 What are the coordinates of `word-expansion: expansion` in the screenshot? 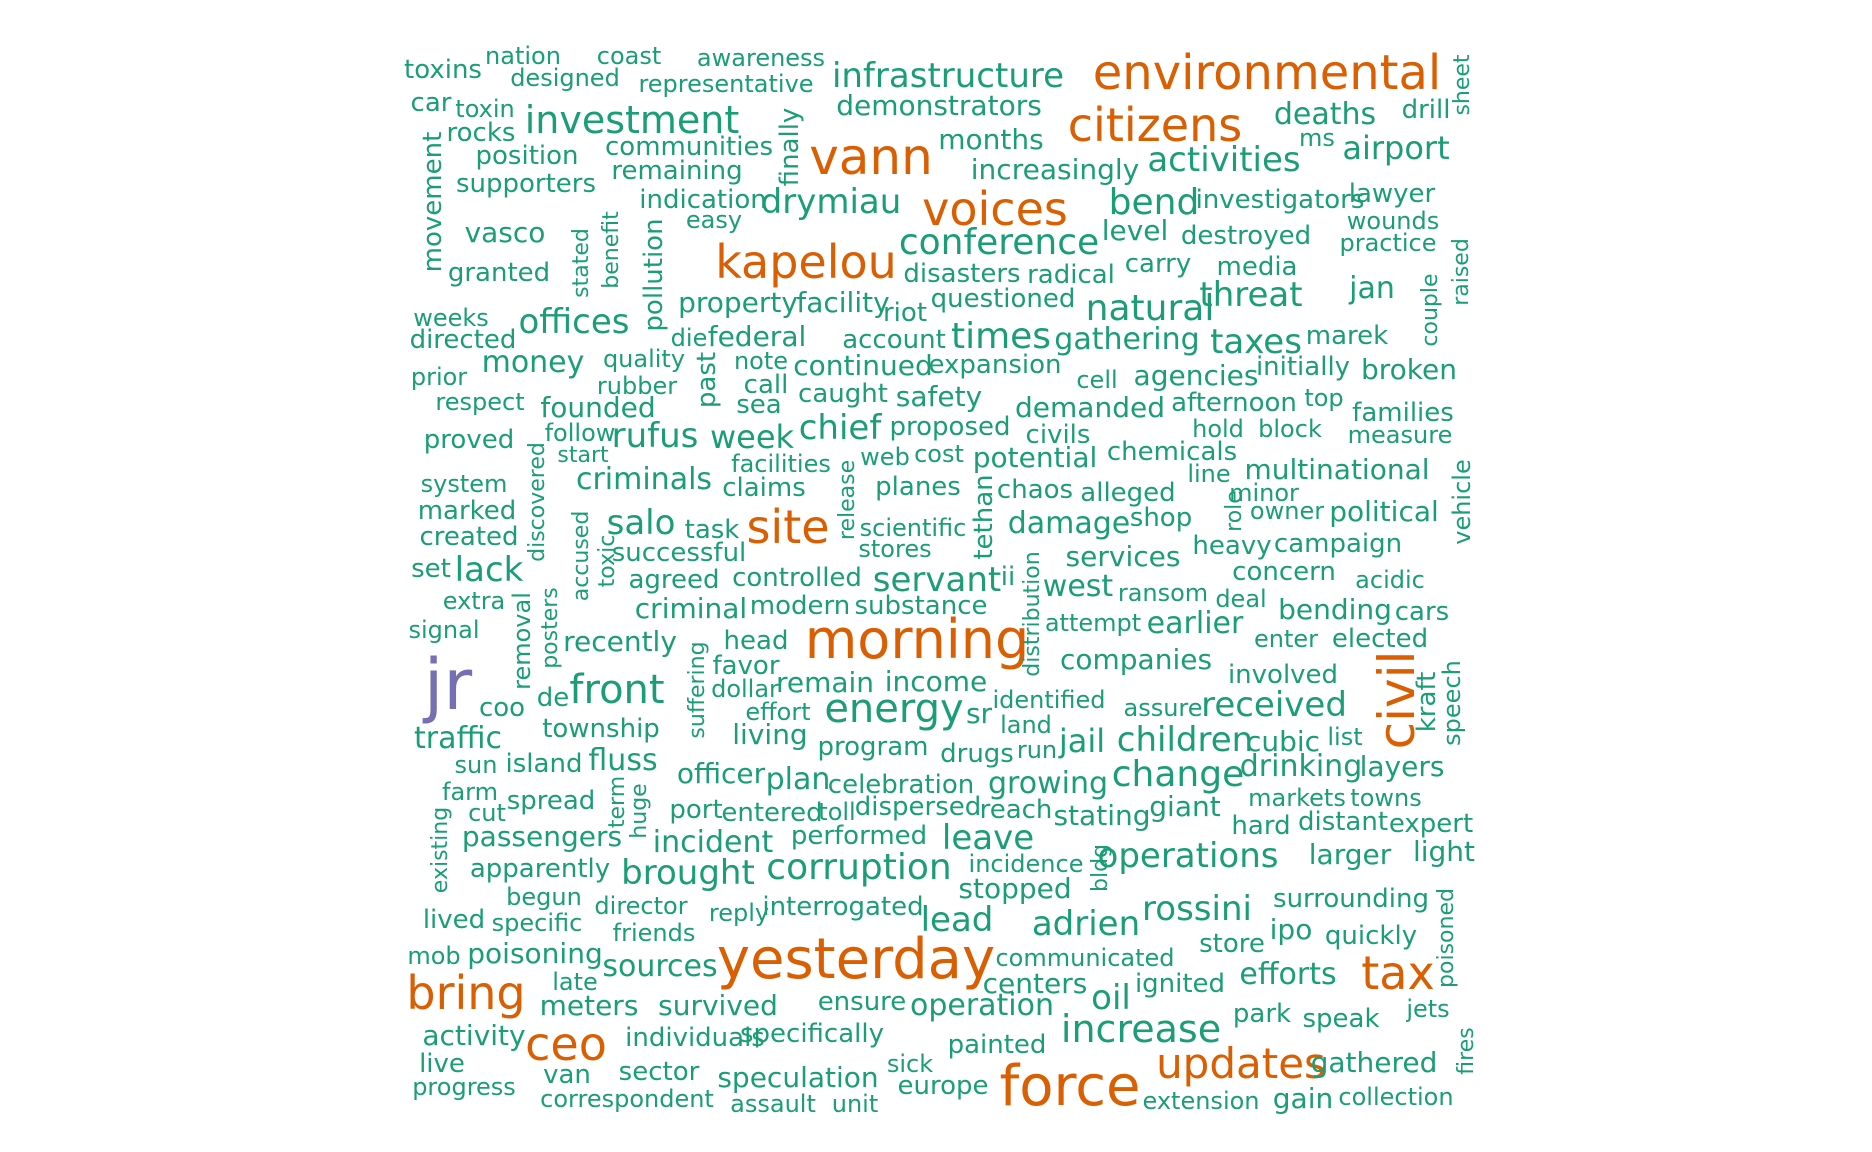 It's located at (995, 365).